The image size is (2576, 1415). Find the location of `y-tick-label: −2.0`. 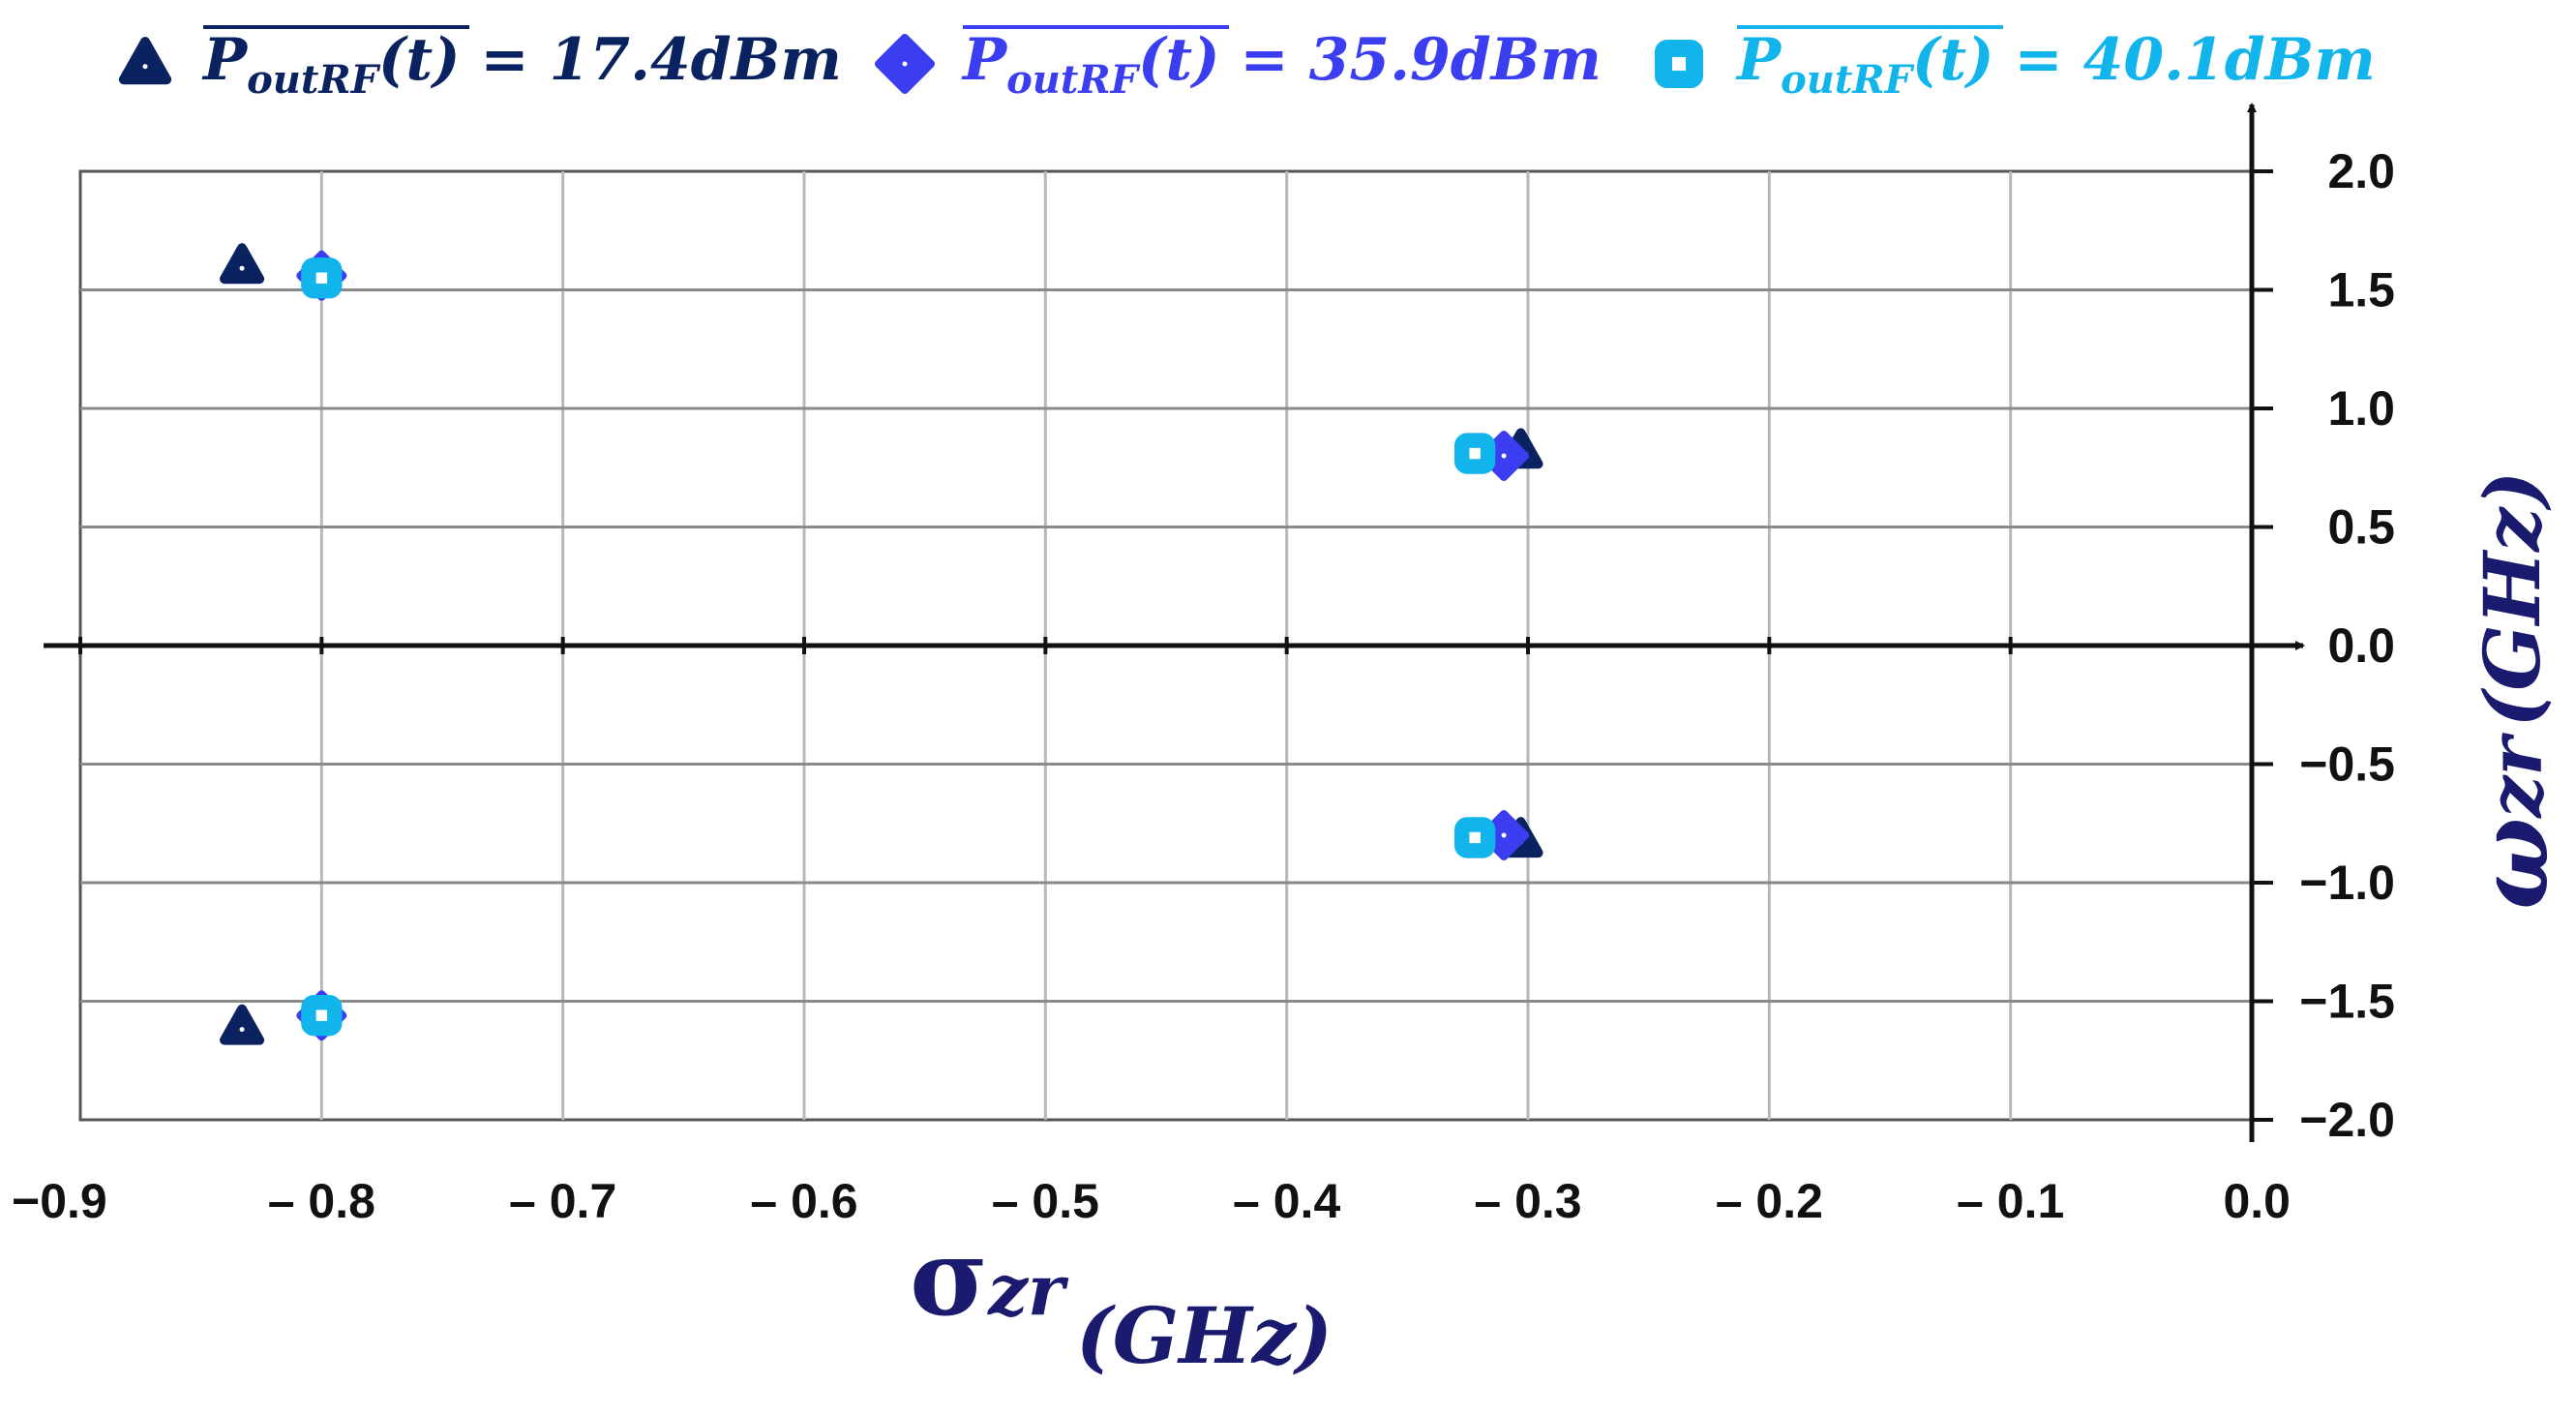

y-tick-label: −2.0 is located at coordinates (2347, 1120).